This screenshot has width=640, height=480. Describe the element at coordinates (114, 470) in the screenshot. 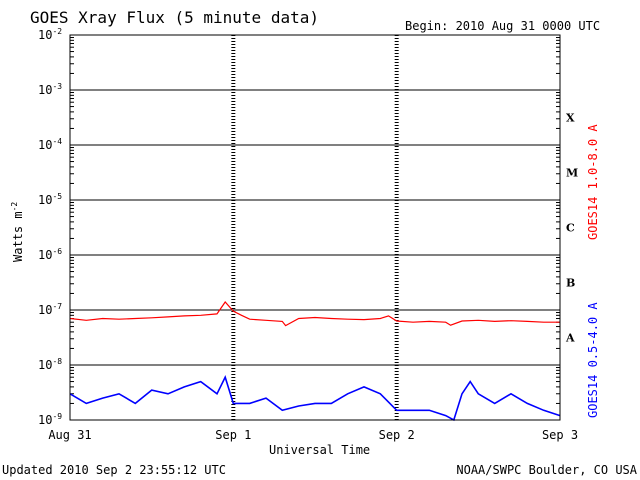

I see `updated-timestamp: Updated 2010 Sep 2 23:55:12 UTC` at that location.